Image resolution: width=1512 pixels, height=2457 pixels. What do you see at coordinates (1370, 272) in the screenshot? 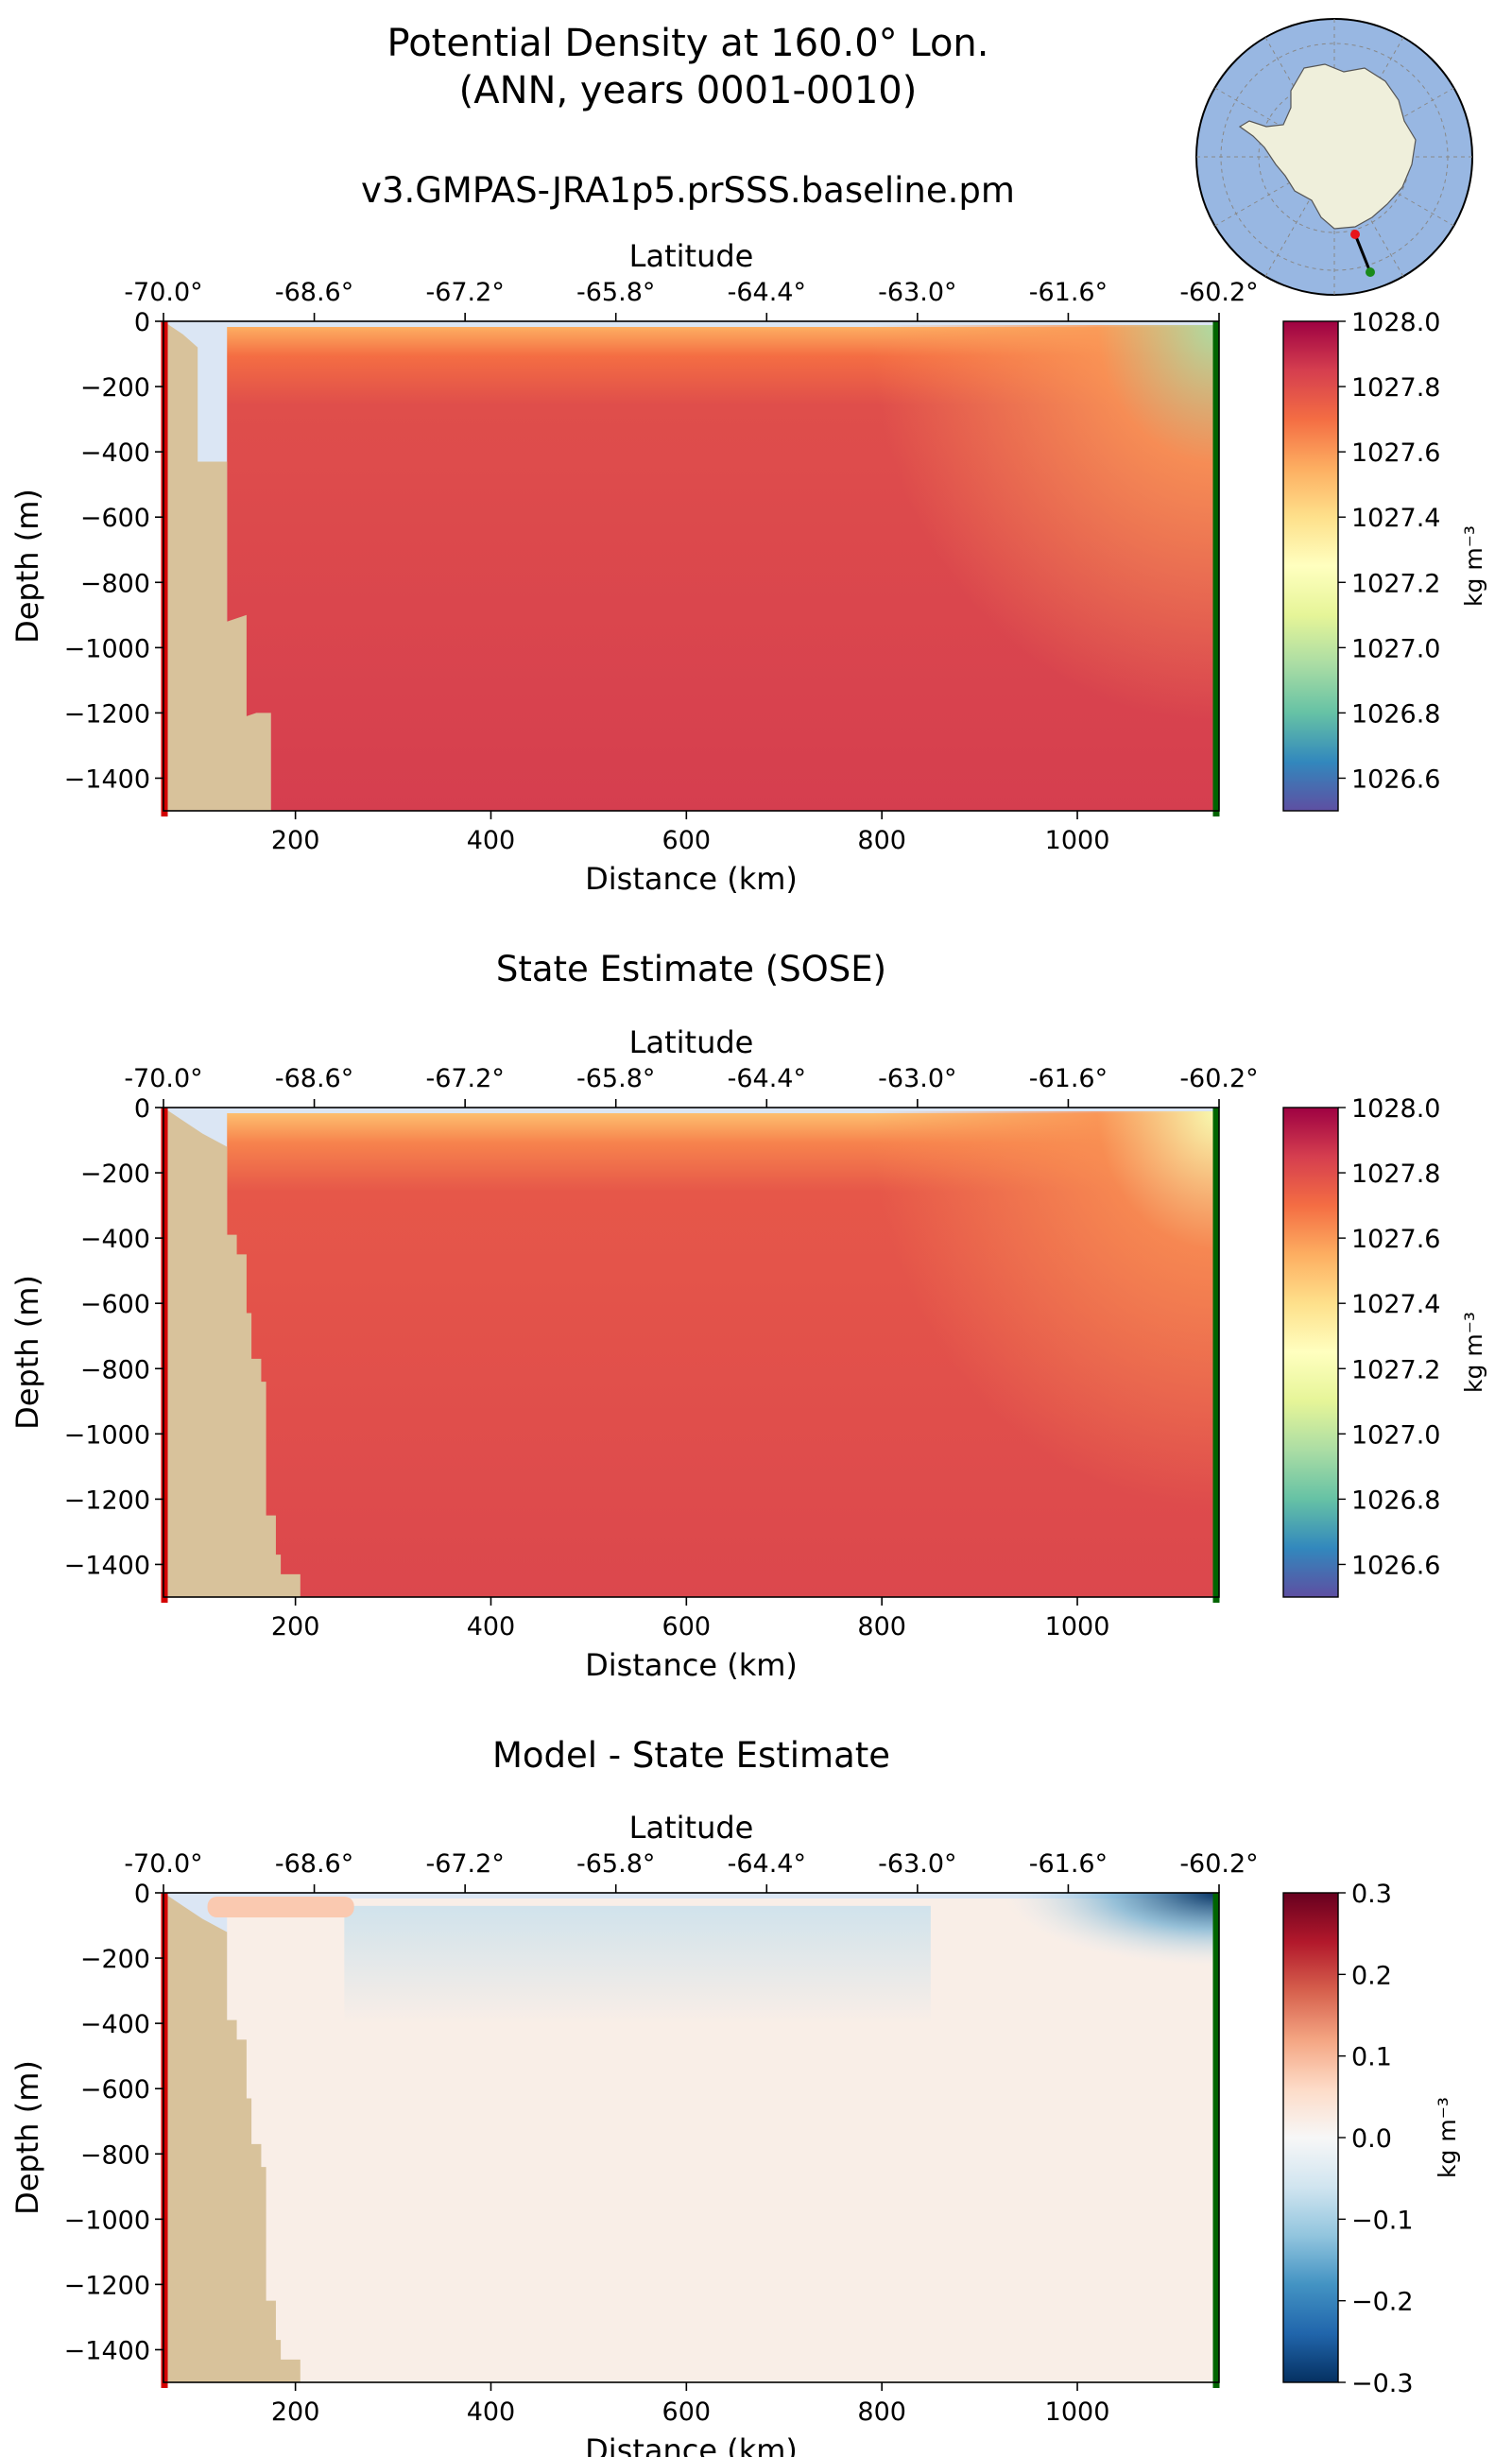
I see `transect-end-marker` at bounding box center [1370, 272].